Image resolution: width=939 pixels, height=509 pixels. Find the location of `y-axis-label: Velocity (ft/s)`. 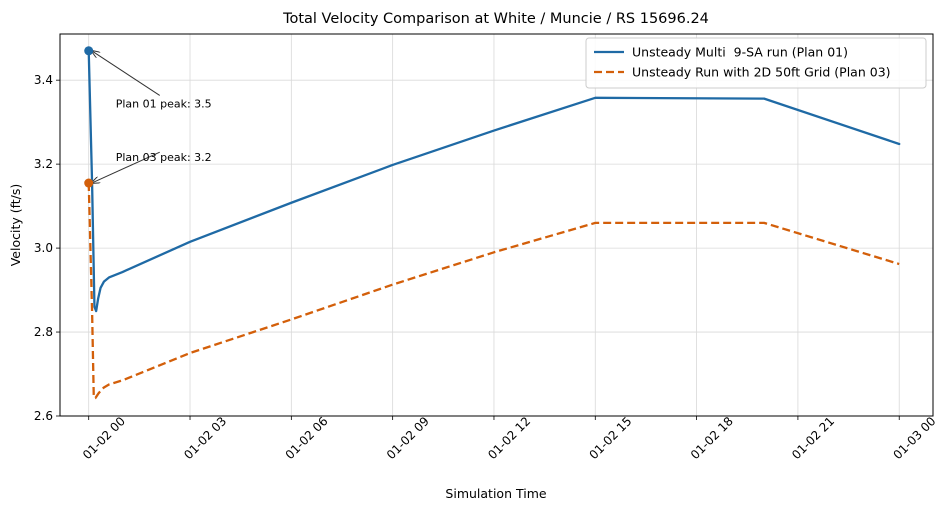

y-axis-label: Velocity (ft/s) is located at coordinates (15, 225).